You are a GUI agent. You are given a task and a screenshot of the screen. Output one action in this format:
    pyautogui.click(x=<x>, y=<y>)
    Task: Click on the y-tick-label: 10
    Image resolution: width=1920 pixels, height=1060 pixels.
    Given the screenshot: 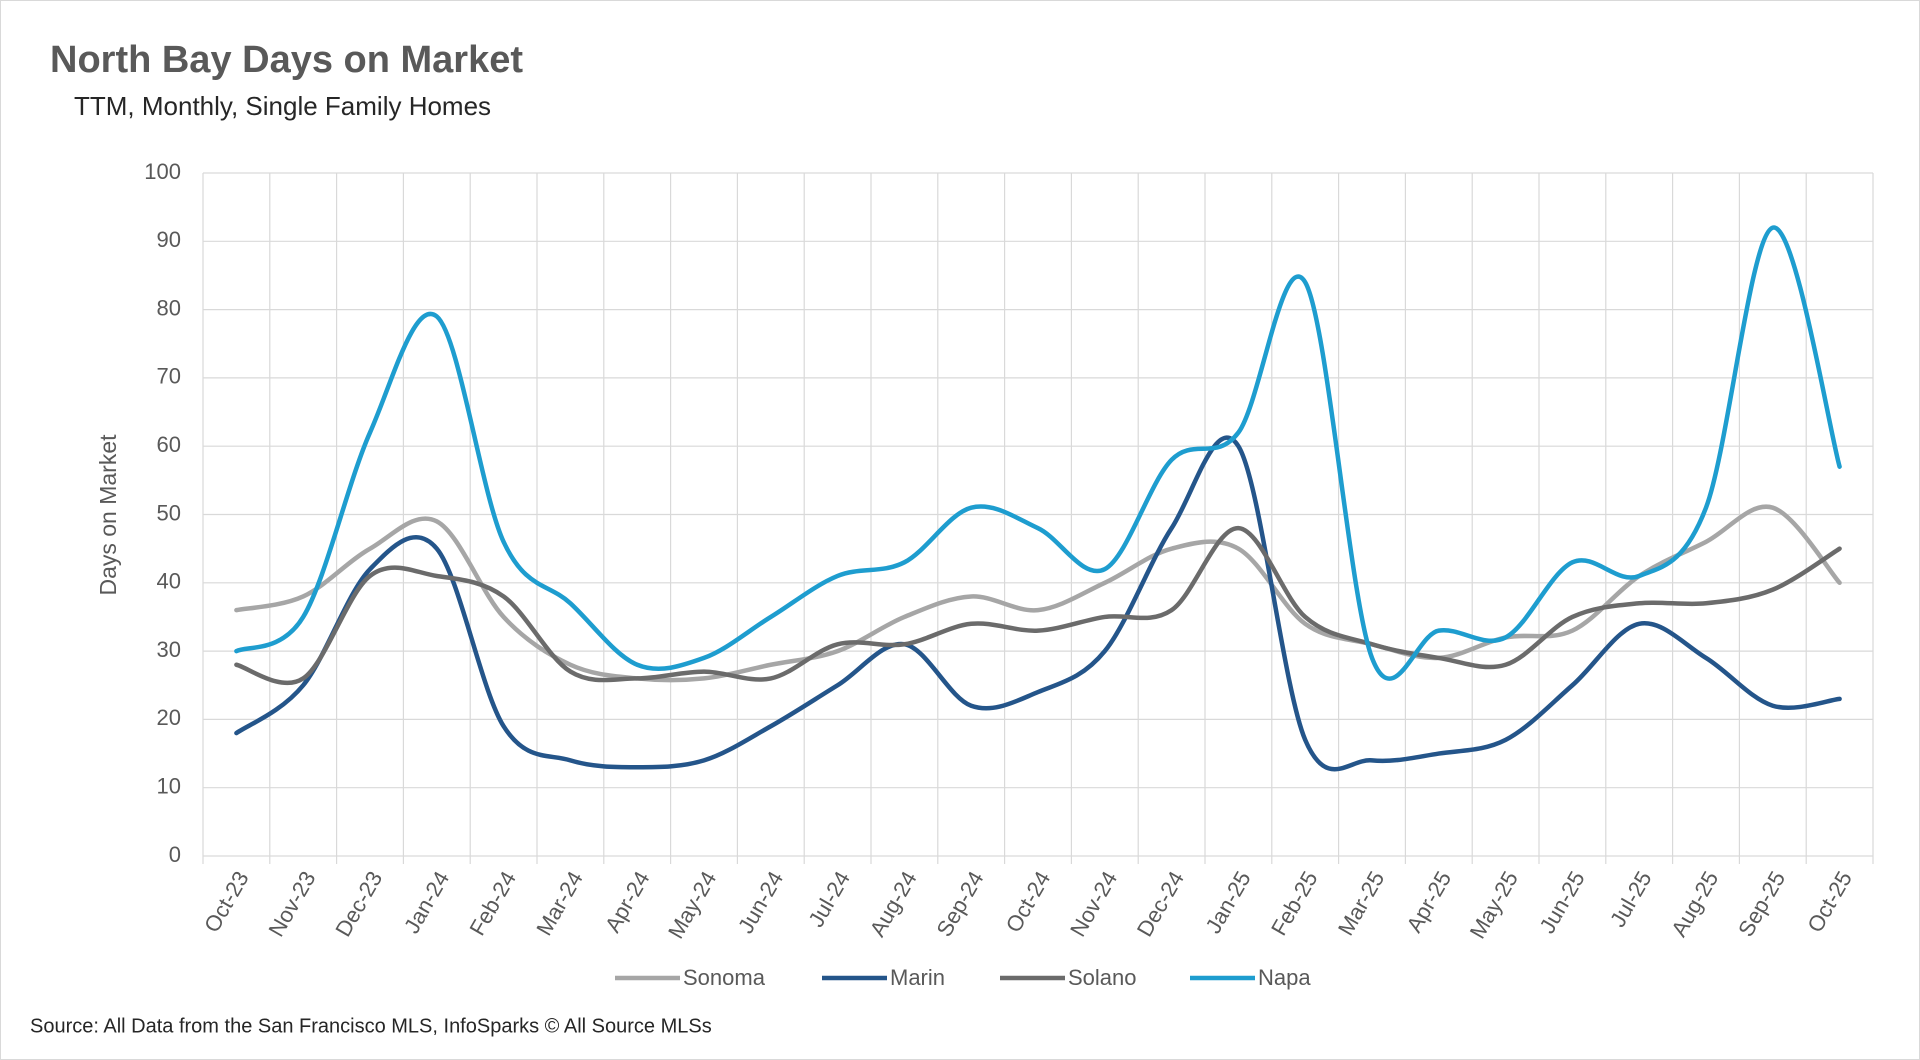 What is the action you would take?
    pyautogui.click(x=169, y=786)
    